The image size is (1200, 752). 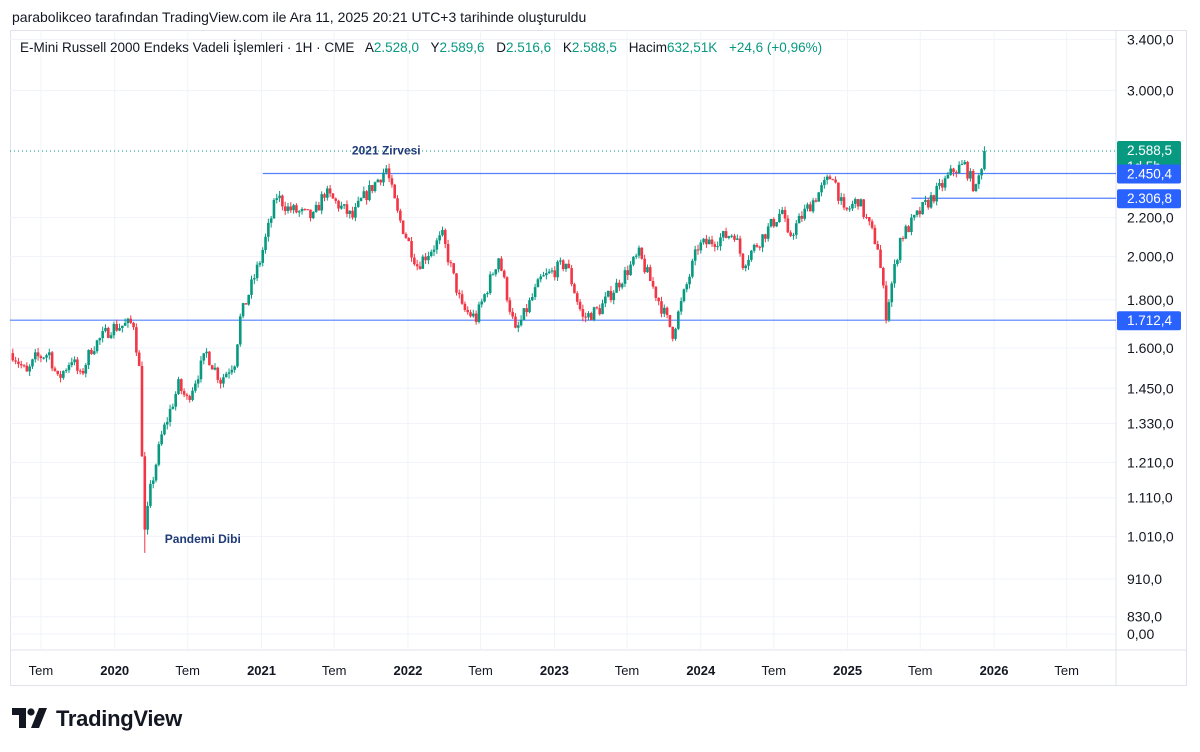 What do you see at coordinates (1150, 173) in the screenshot?
I see `level-tag-text: 2.450,4` at bounding box center [1150, 173].